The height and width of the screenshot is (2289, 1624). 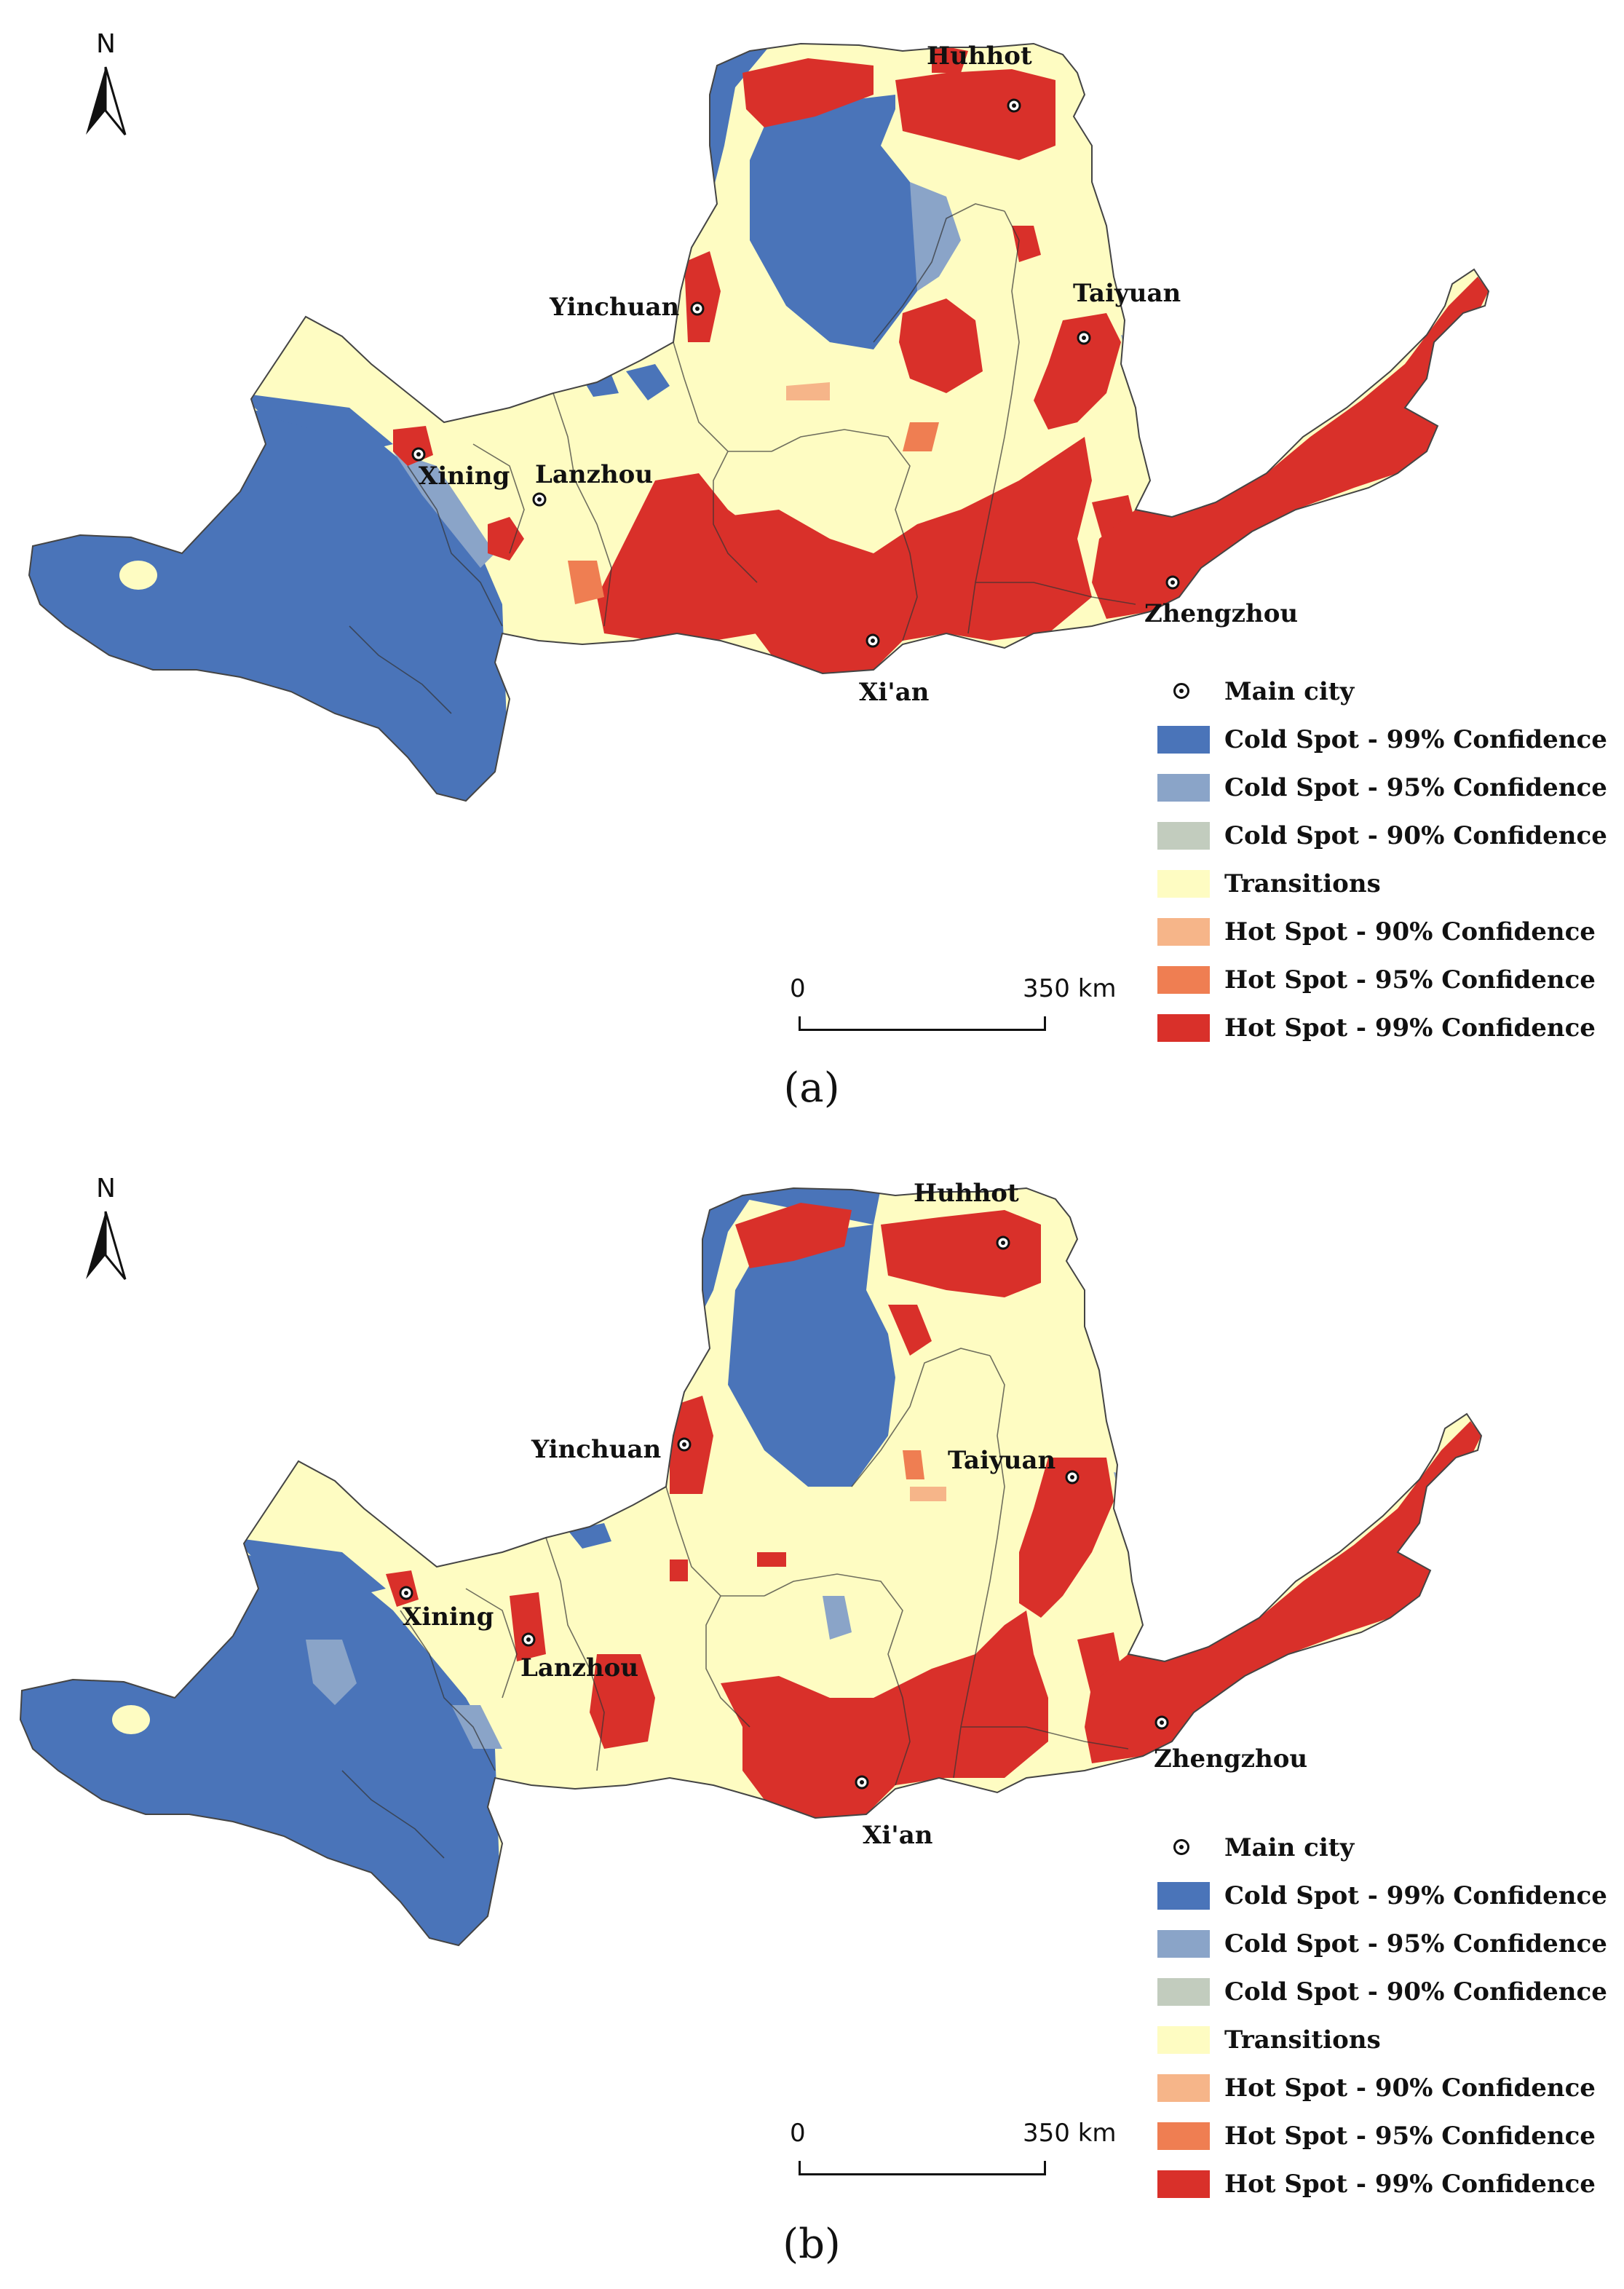 I want to click on north-arrow-icon-b: N, so click(x=106, y=1227).